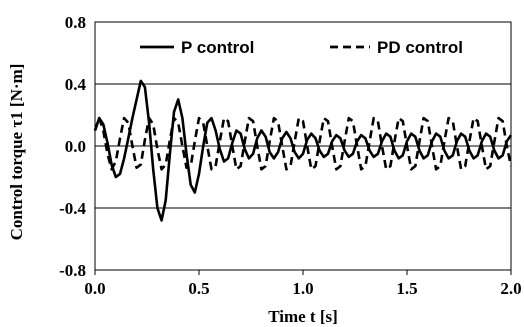  Describe the element at coordinates (510, 288) in the screenshot. I see `x-tick-label: 2.0` at that location.